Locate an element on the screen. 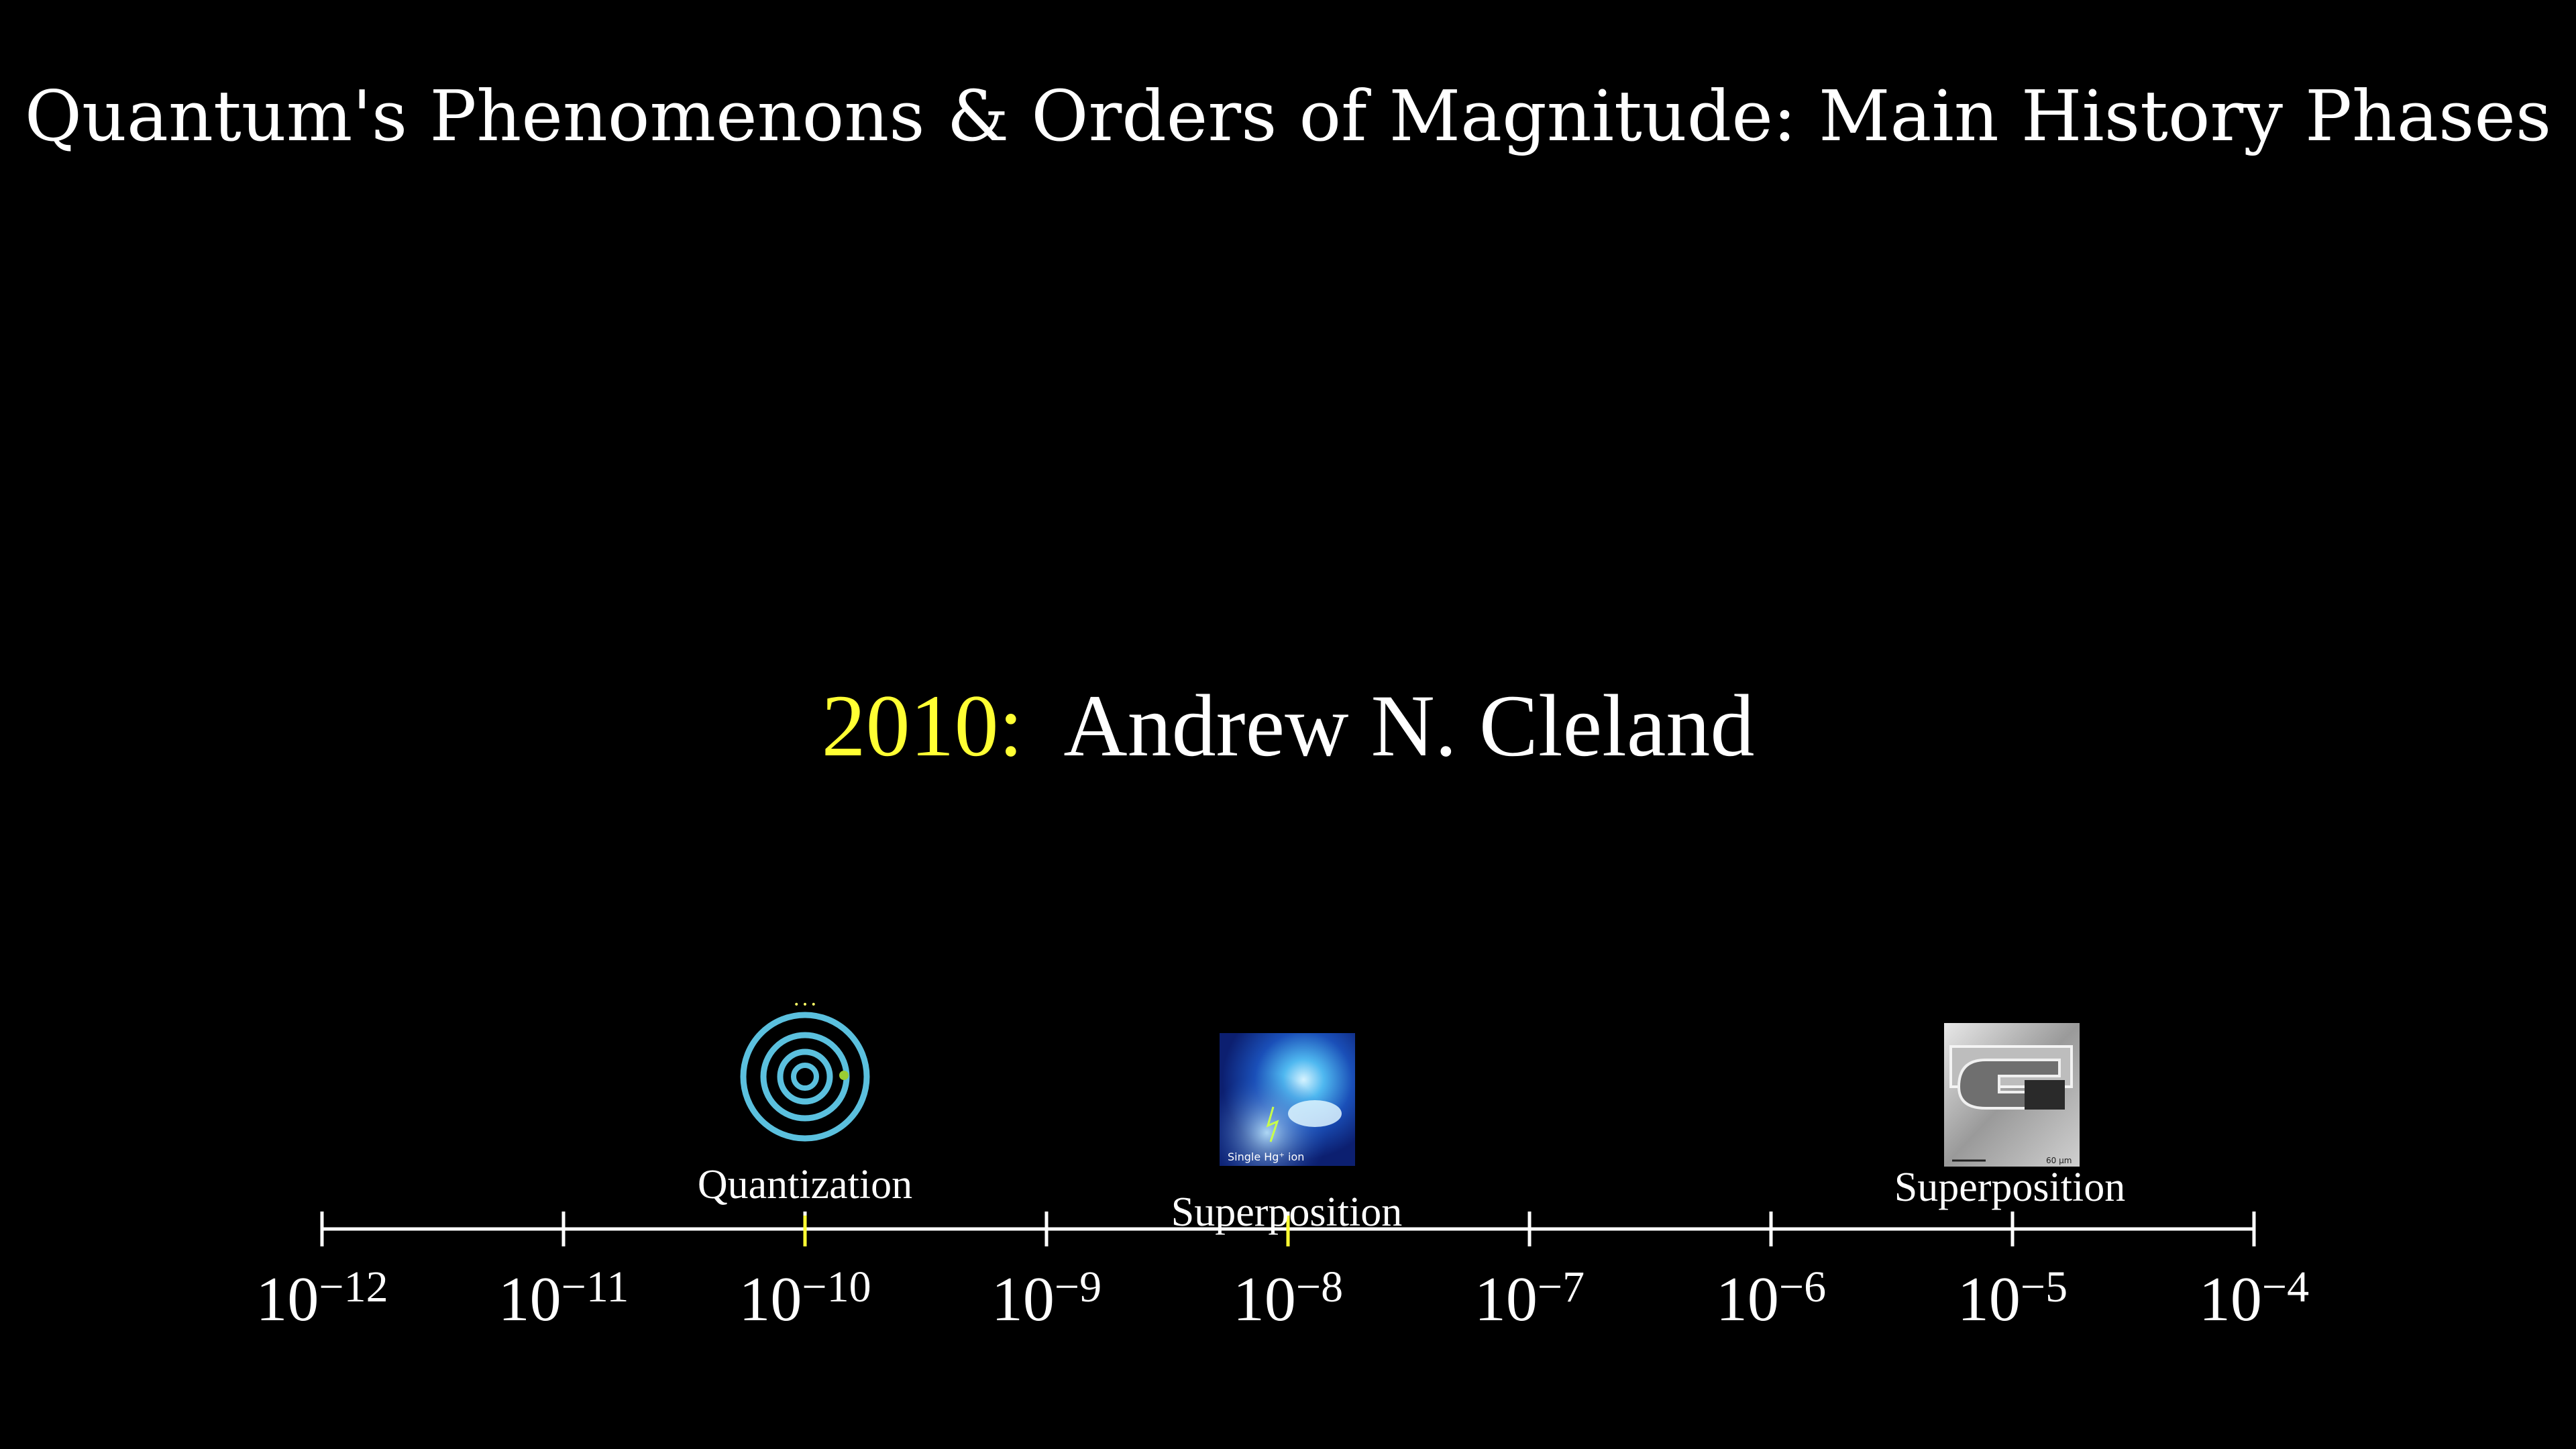 The image size is (2576, 1449). marker-quantization: • • • Quantization is located at coordinates (805, 1104).